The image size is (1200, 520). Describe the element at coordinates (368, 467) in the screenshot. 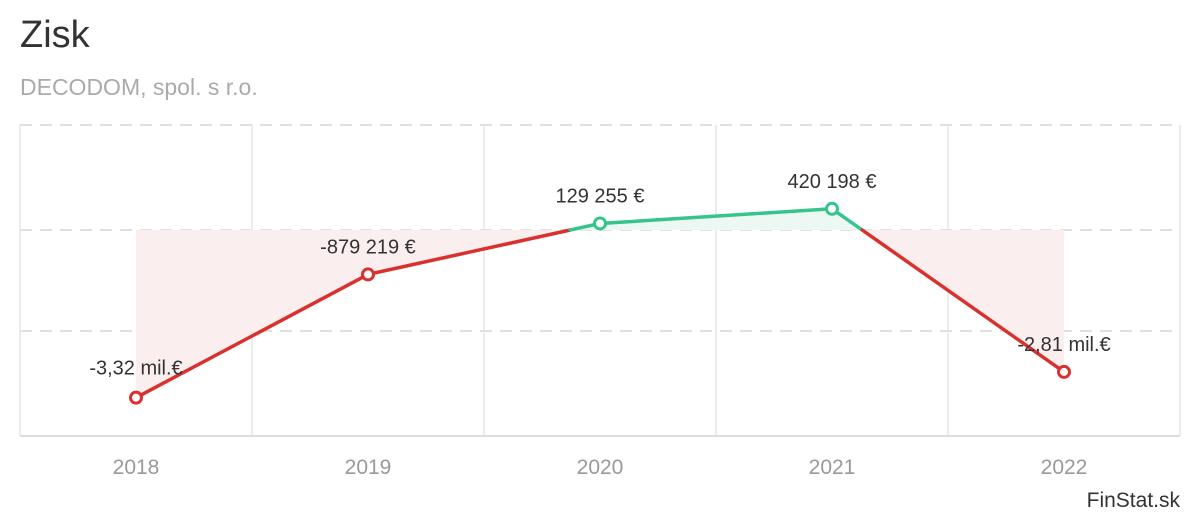

I see `x-tick-label: 2019` at that location.